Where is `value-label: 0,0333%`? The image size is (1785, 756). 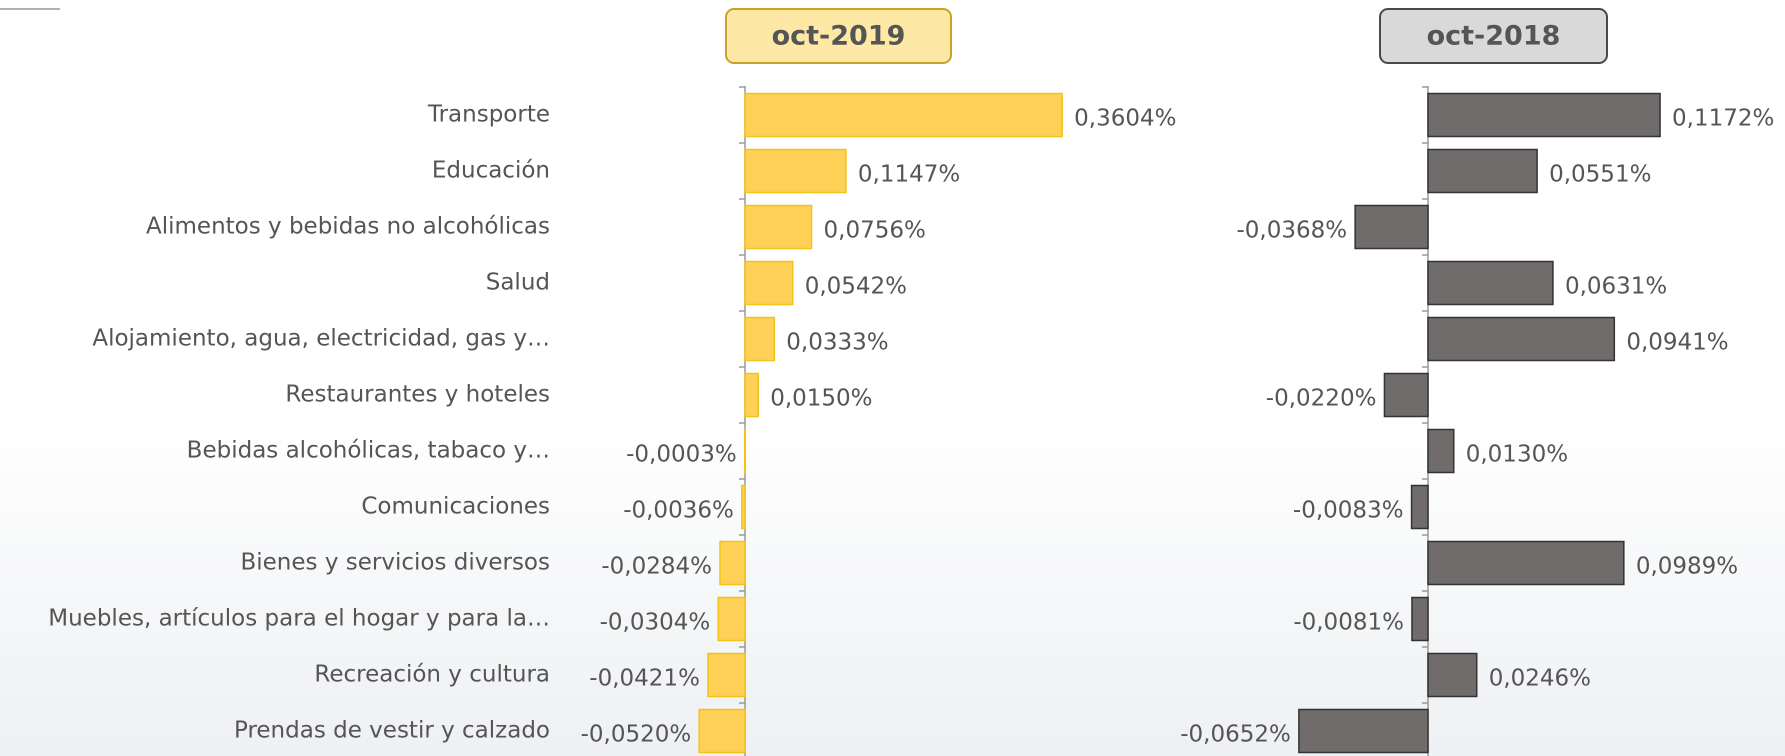 value-label: 0,0333% is located at coordinates (837, 343).